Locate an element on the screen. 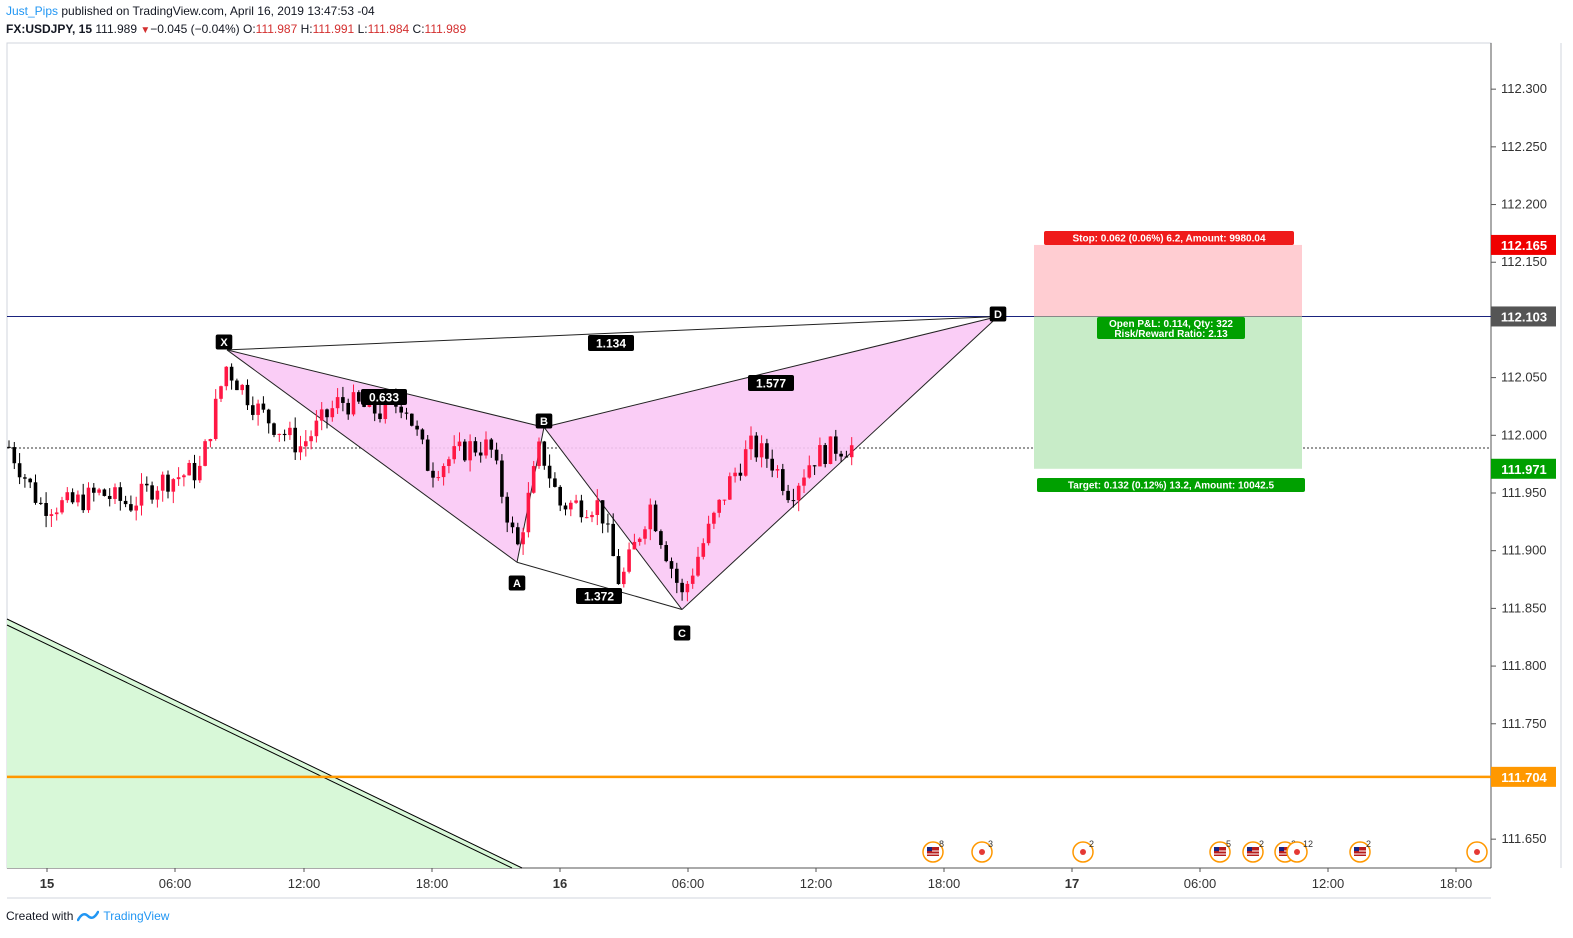 This screenshot has width=1573, height=938. ratio-label-2: 1.577 is located at coordinates (771, 383).